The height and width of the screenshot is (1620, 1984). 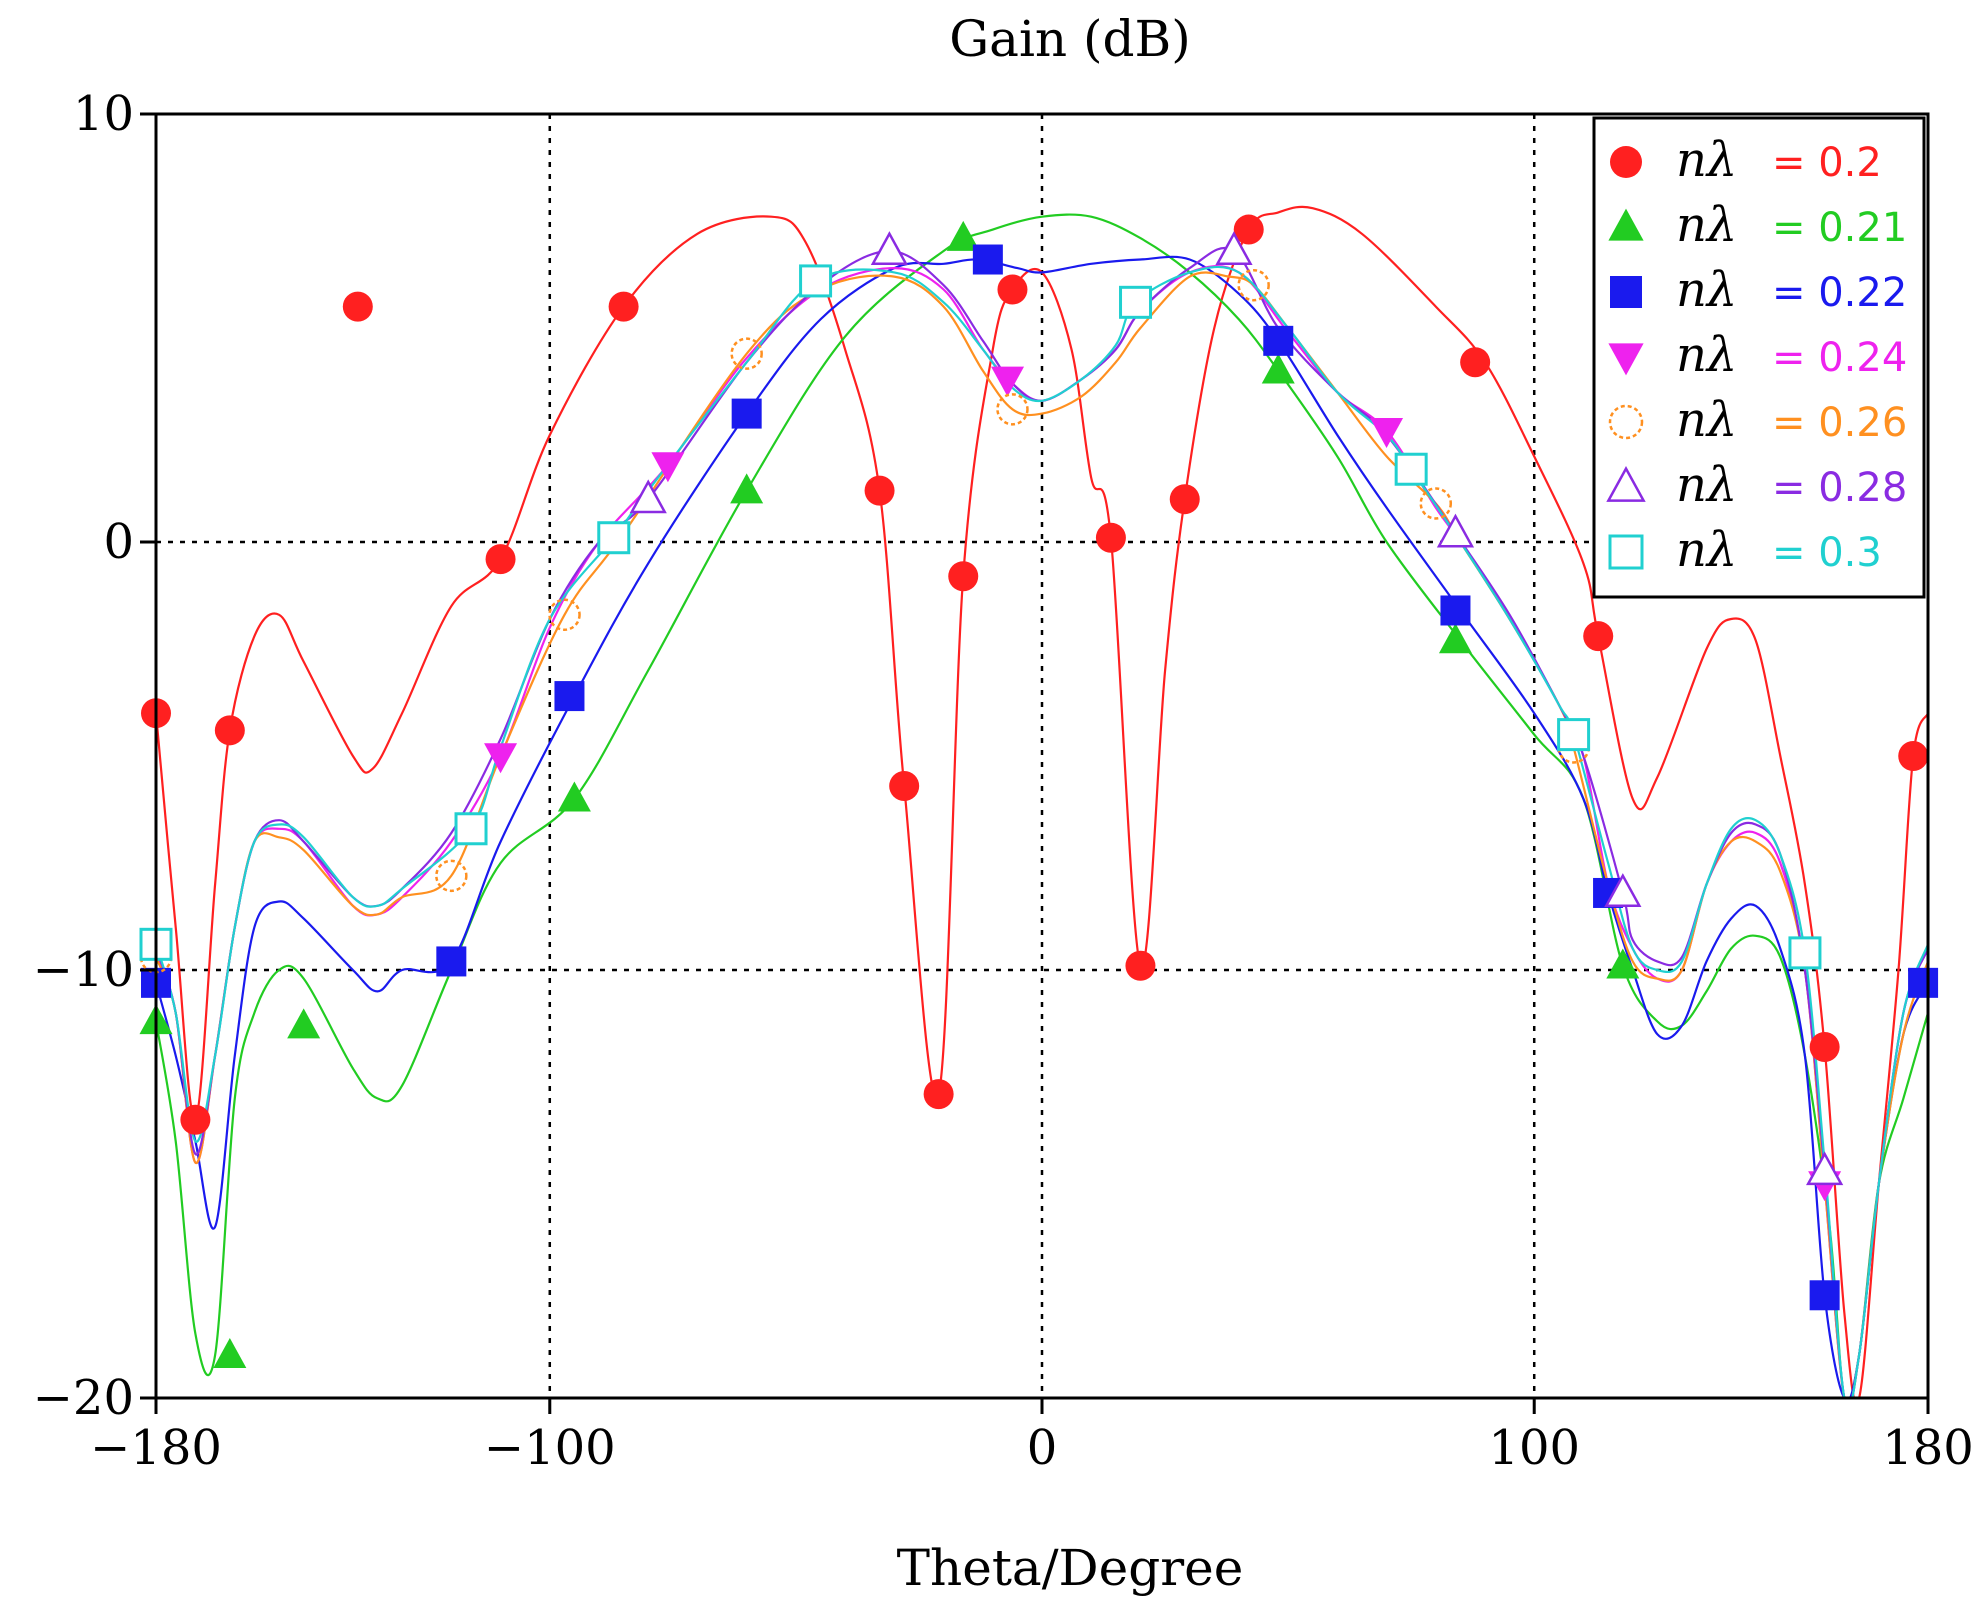 What do you see at coordinates (1839, 228) in the screenshot?
I see `legend-value: = 0.21` at bounding box center [1839, 228].